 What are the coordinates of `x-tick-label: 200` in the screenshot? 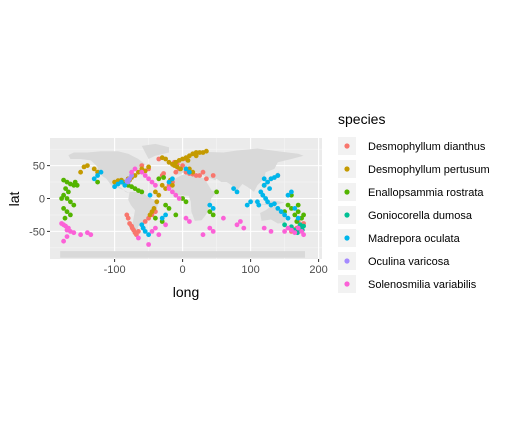 It's located at (318, 270).